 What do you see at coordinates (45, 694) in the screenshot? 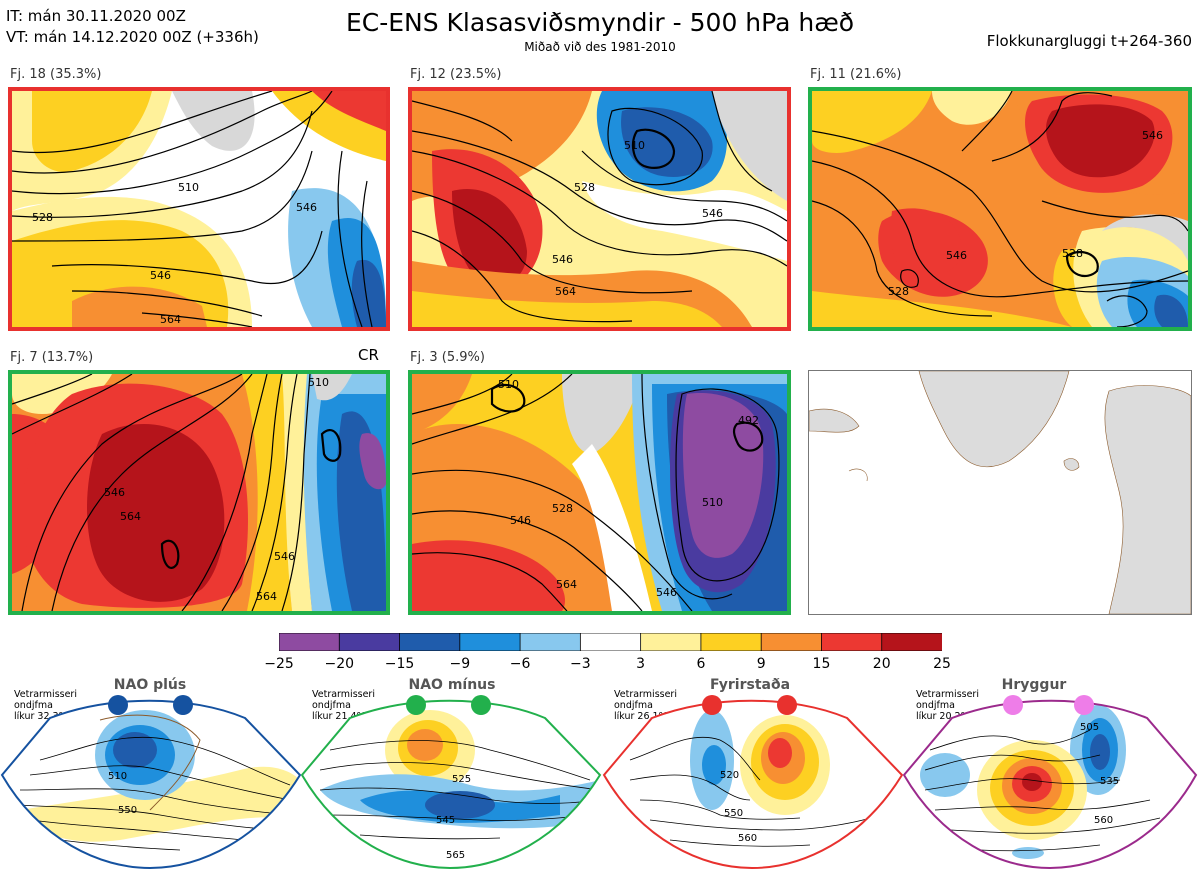
I see `regime-1-season: Vetrarmisseri` at bounding box center [45, 694].